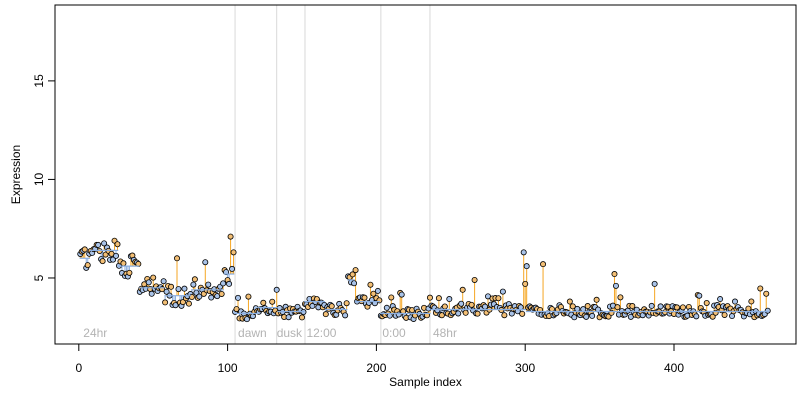 The image size is (800, 400). I want to click on x-axis-title: Sample index, so click(425, 382).